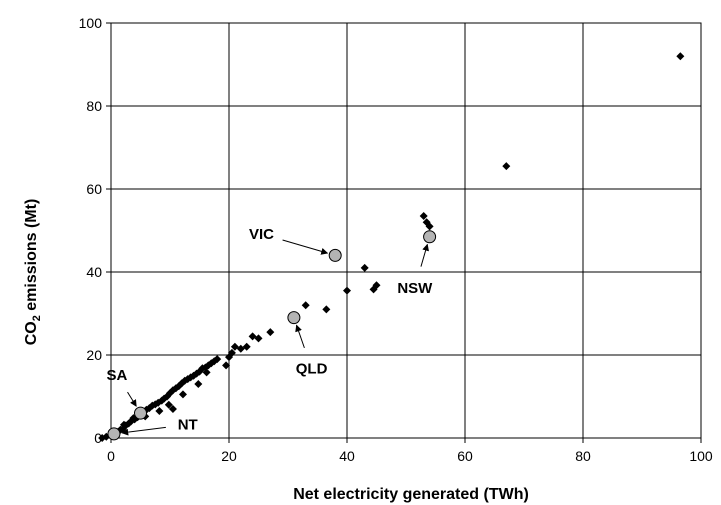  What do you see at coordinates (37, 318) in the screenshot?
I see `y-axis-title-subscript: 2` at bounding box center [37, 318].